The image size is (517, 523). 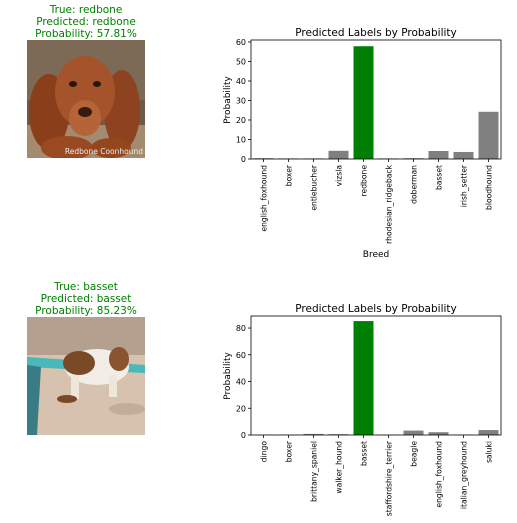 What do you see at coordinates (289, 451) in the screenshot?
I see `chart2-xtick-label-boxer: boxer` at bounding box center [289, 451].